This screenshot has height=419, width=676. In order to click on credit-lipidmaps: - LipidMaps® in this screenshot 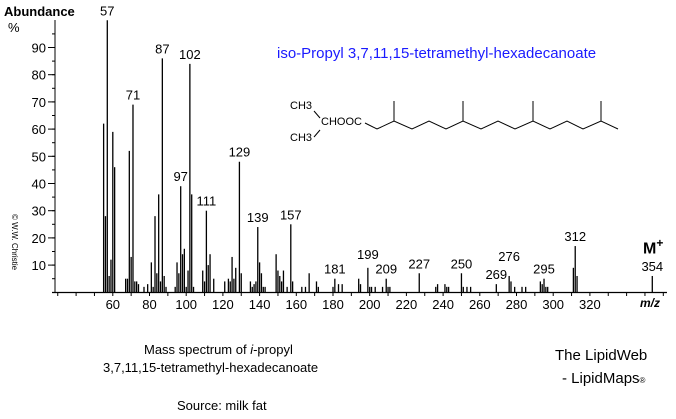, I will do `click(603, 378)`.